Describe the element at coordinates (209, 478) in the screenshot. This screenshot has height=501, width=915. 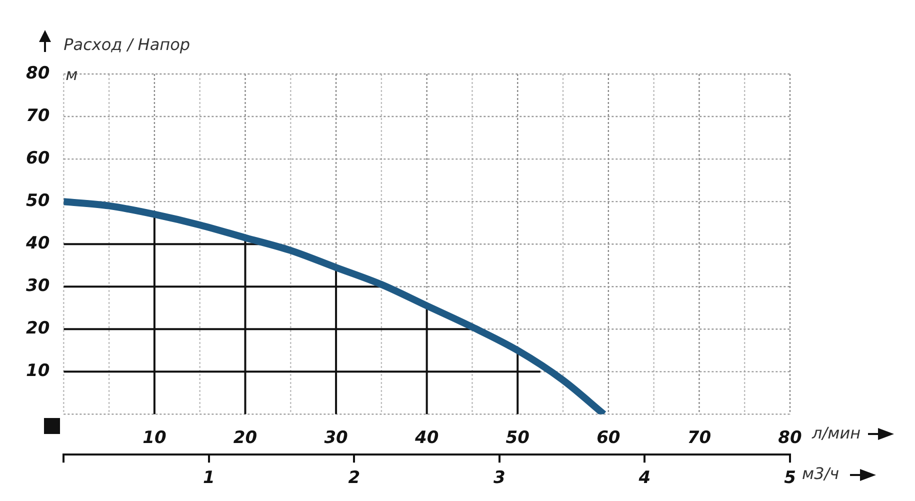
I see `x2-tick-label: 1` at that location.